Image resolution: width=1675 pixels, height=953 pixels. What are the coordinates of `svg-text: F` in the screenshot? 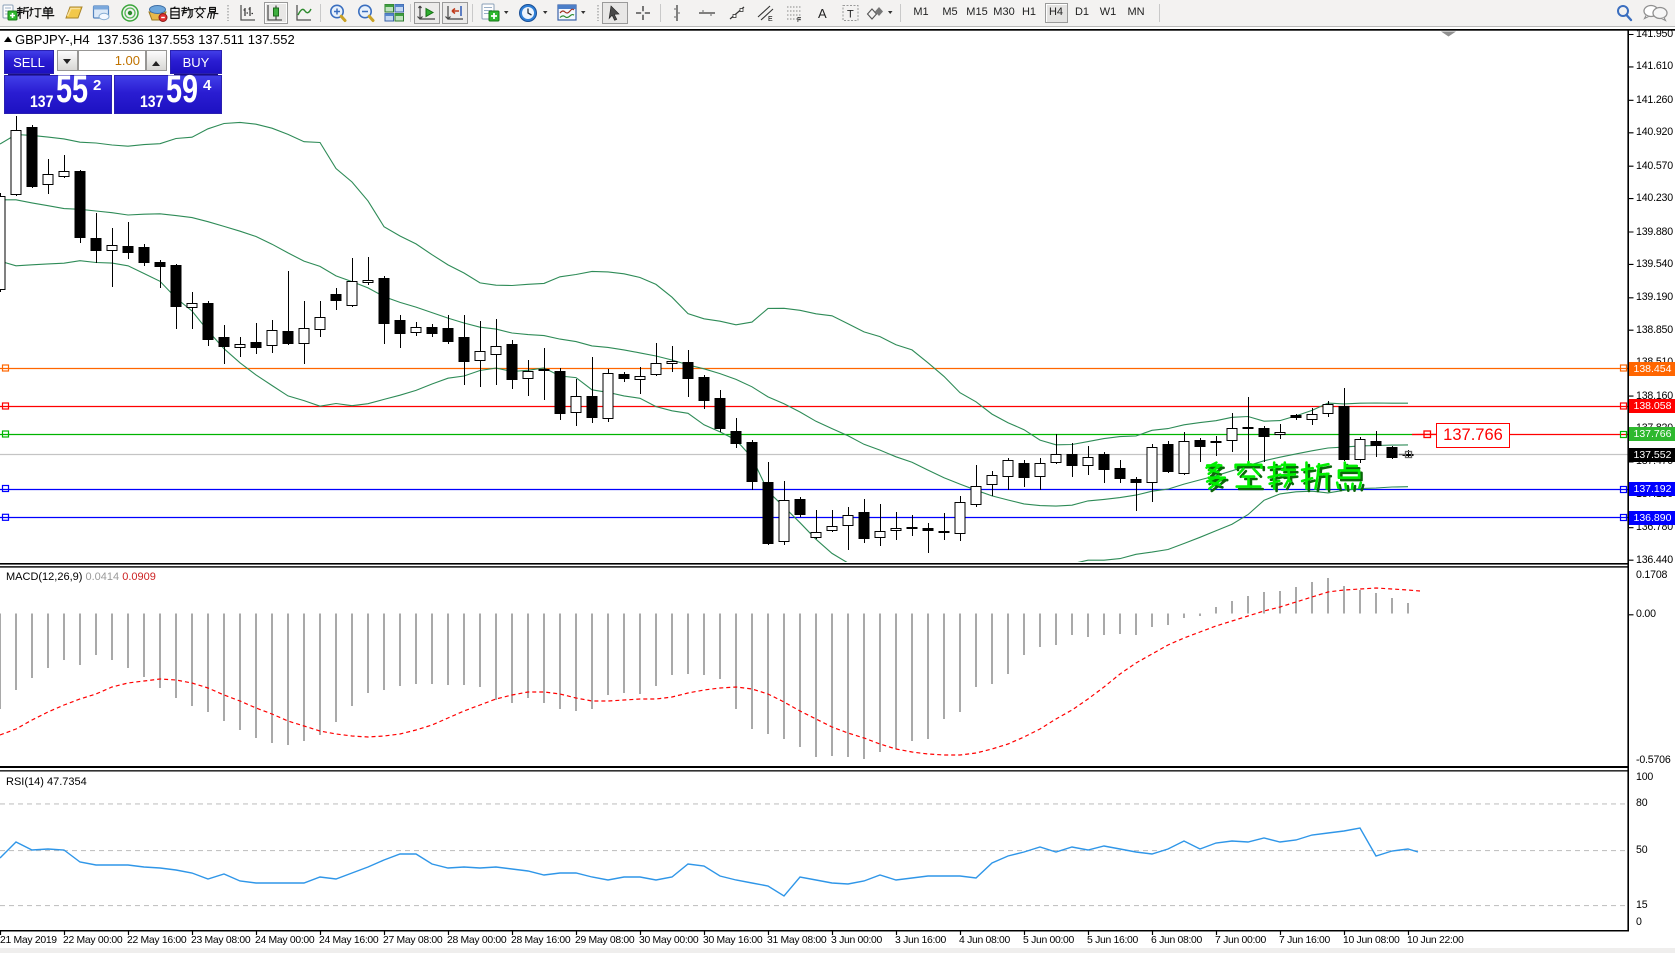 It's located at (799, 20).